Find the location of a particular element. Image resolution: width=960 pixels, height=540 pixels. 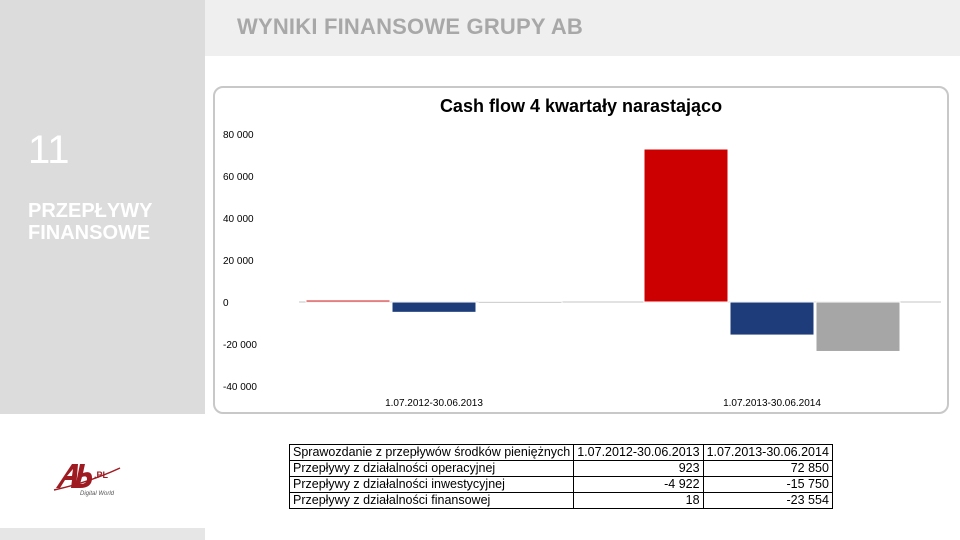

chart-title: Cash flow 4 kwartały narastająco is located at coordinates (581, 106).